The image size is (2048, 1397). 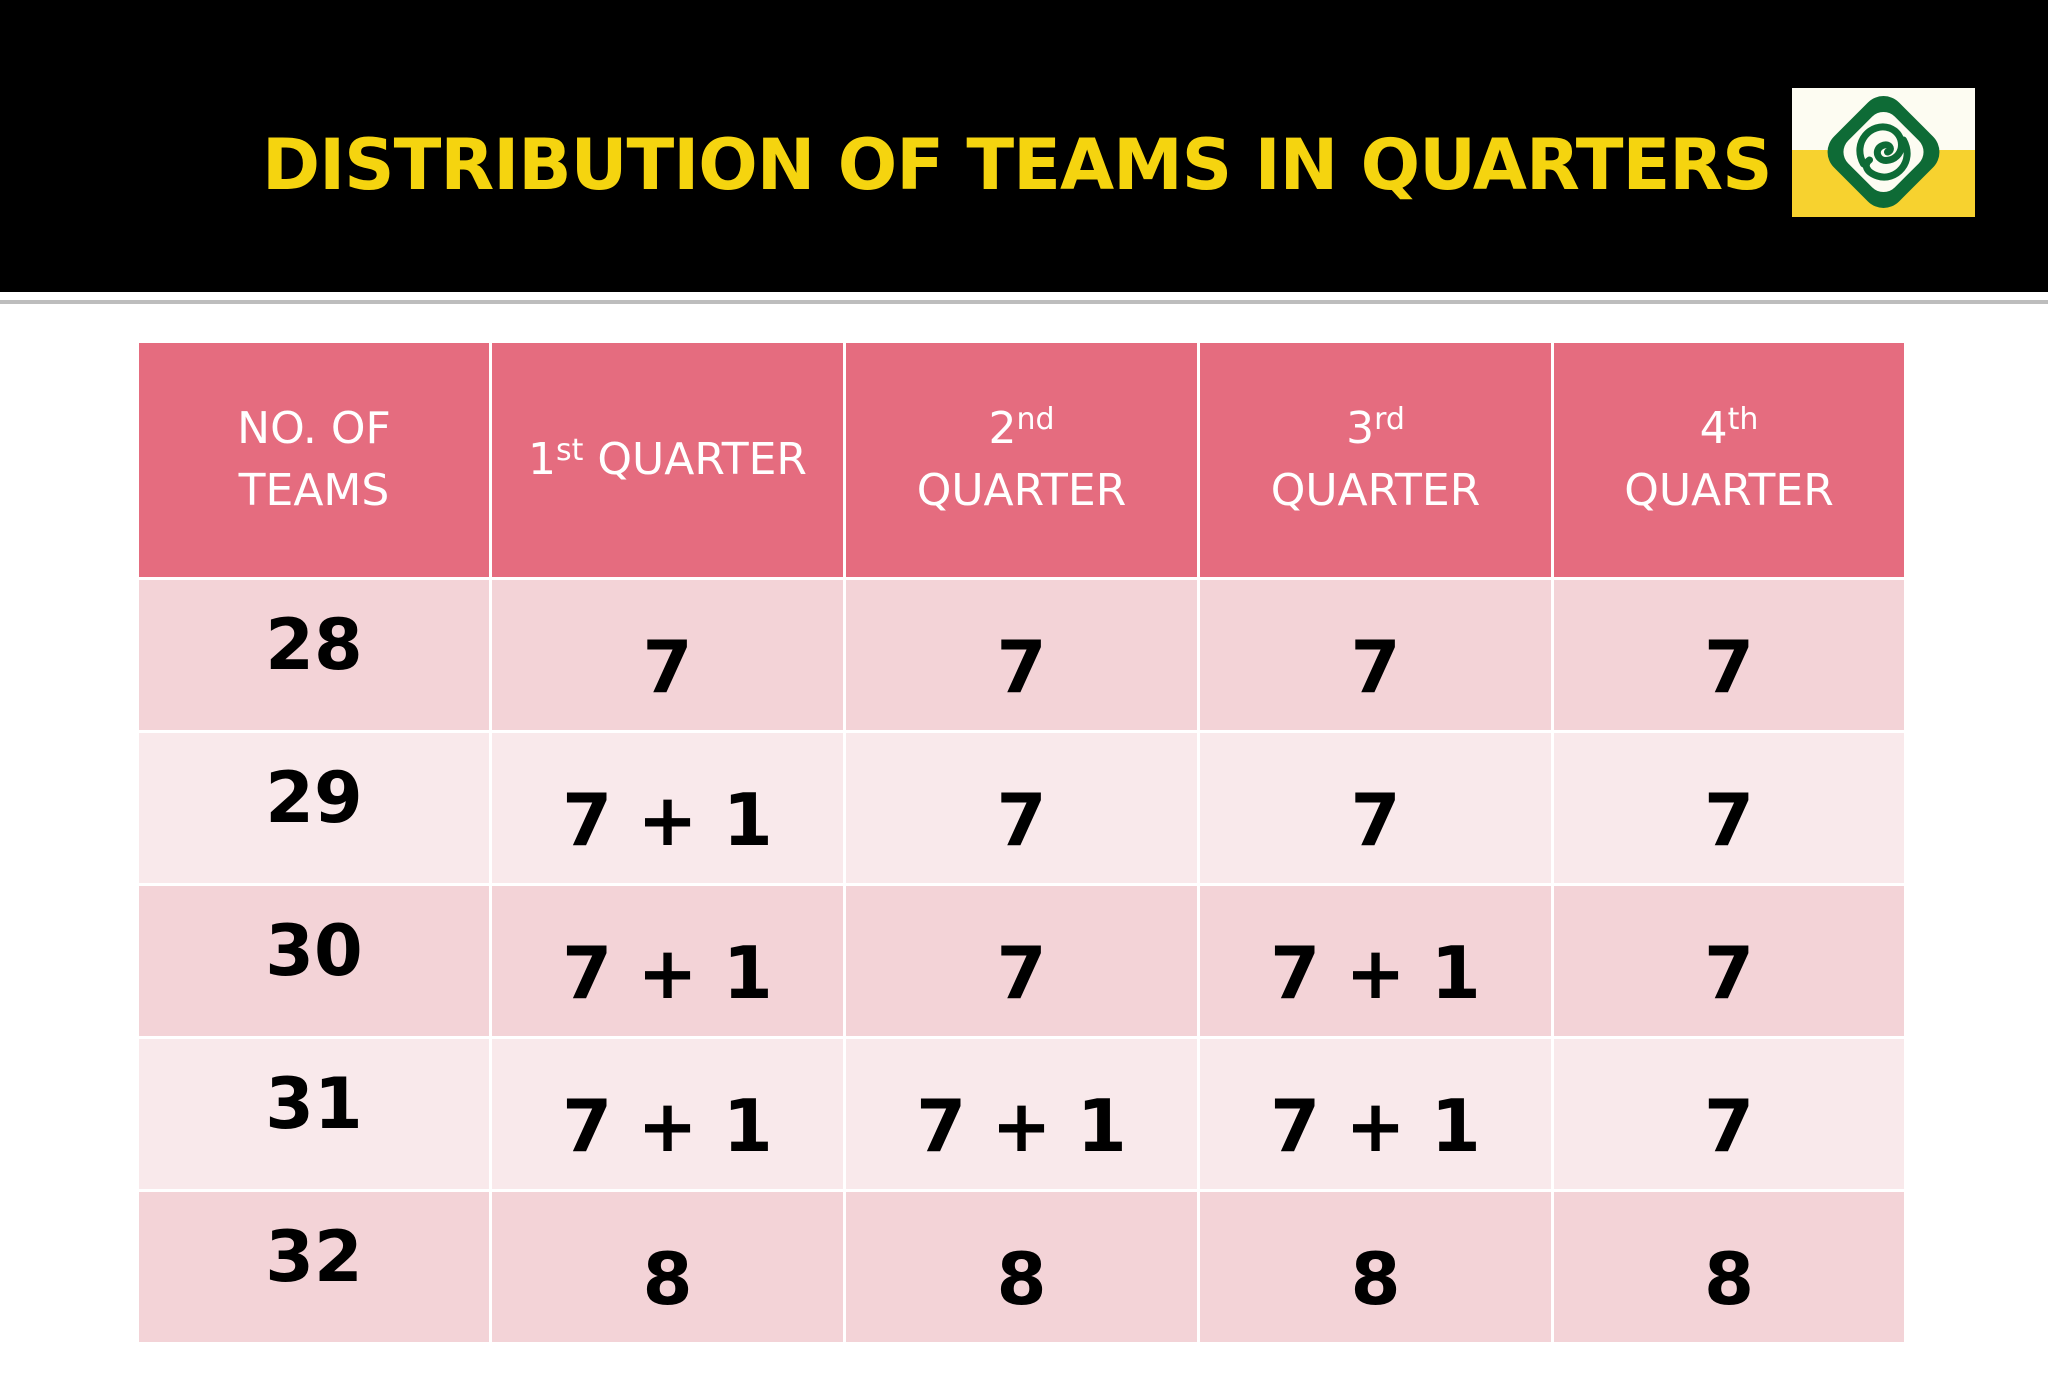 I want to click on header-ordinal-suffix: th, so click(x=1743, y=419).